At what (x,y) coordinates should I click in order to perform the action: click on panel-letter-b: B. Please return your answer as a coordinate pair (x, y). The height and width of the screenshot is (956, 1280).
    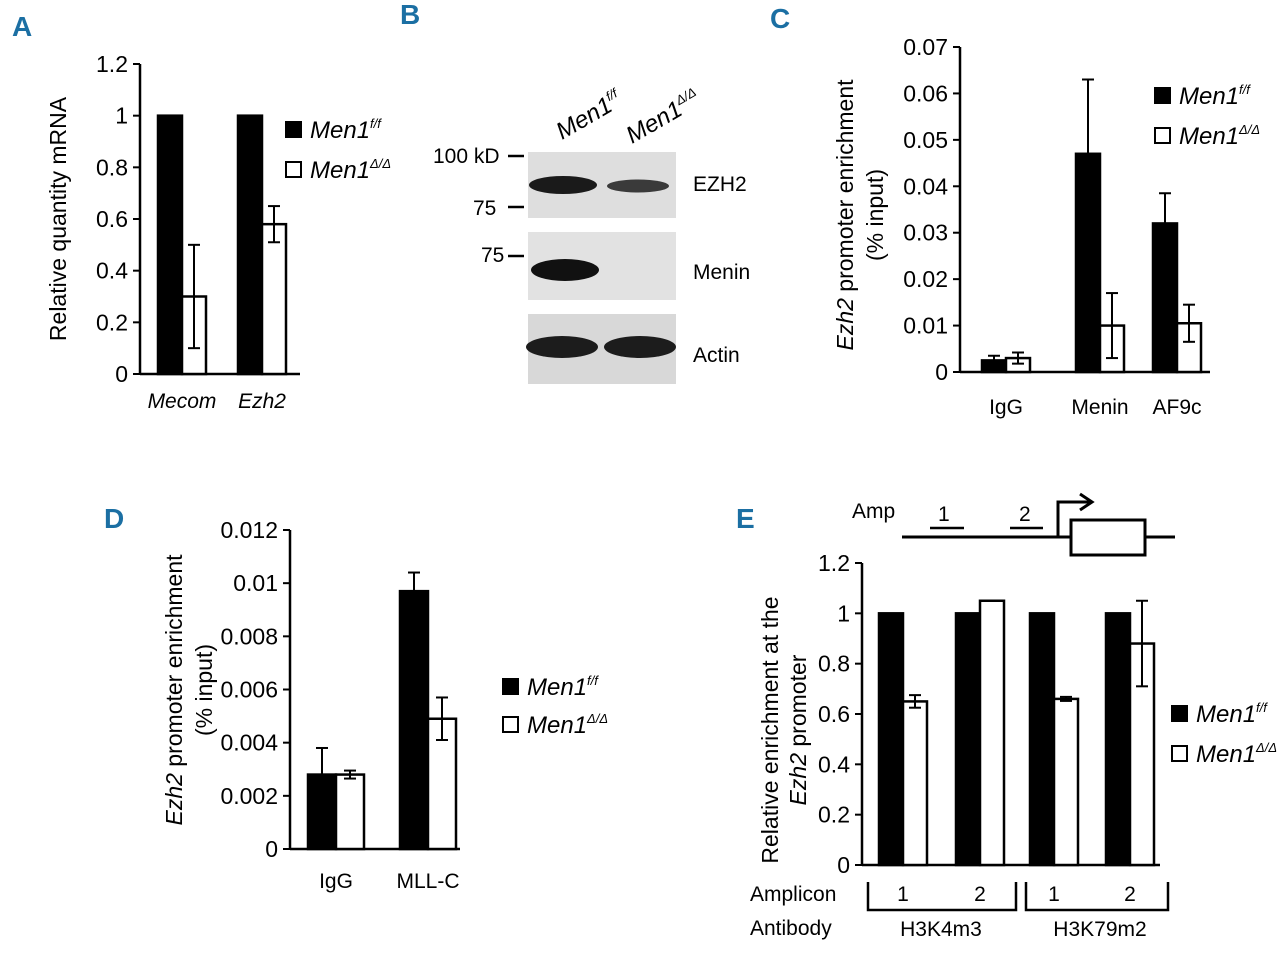
    Looking at the image, I should click on (410, 15).